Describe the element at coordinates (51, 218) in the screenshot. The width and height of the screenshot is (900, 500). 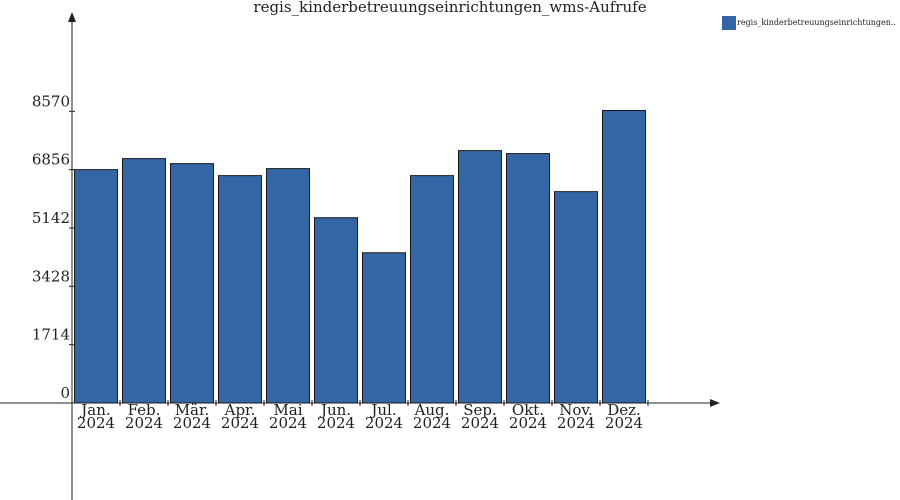
I see `y-tick-label: 5142` at that location.